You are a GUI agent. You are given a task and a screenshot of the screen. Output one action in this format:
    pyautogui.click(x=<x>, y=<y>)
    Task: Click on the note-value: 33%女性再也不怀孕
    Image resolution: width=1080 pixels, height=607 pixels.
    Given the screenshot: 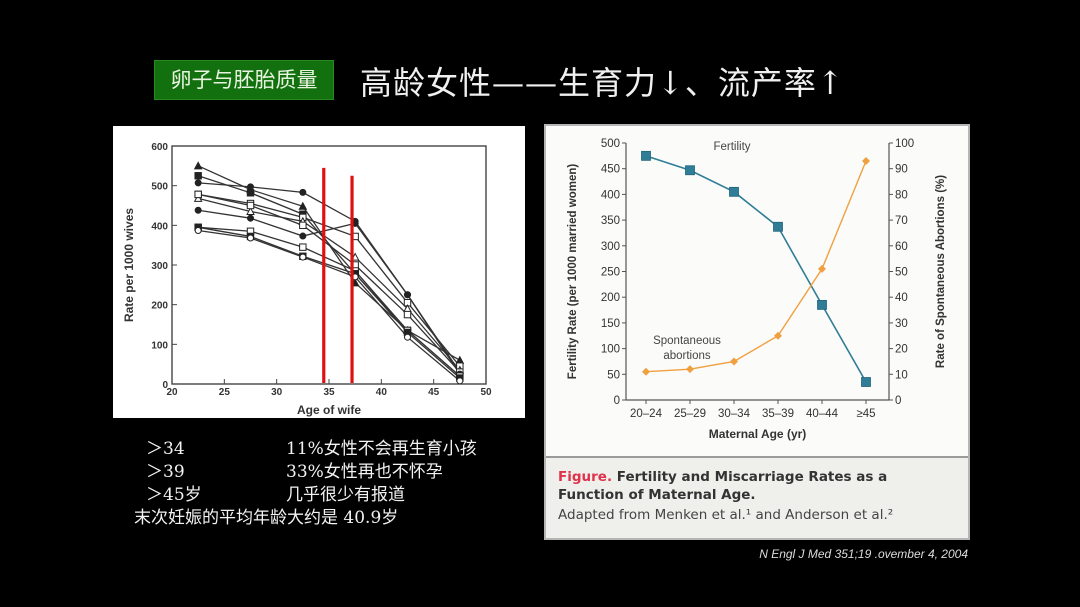 What is the action you would take?
    pyautogui.click(x=364, y=472)
    